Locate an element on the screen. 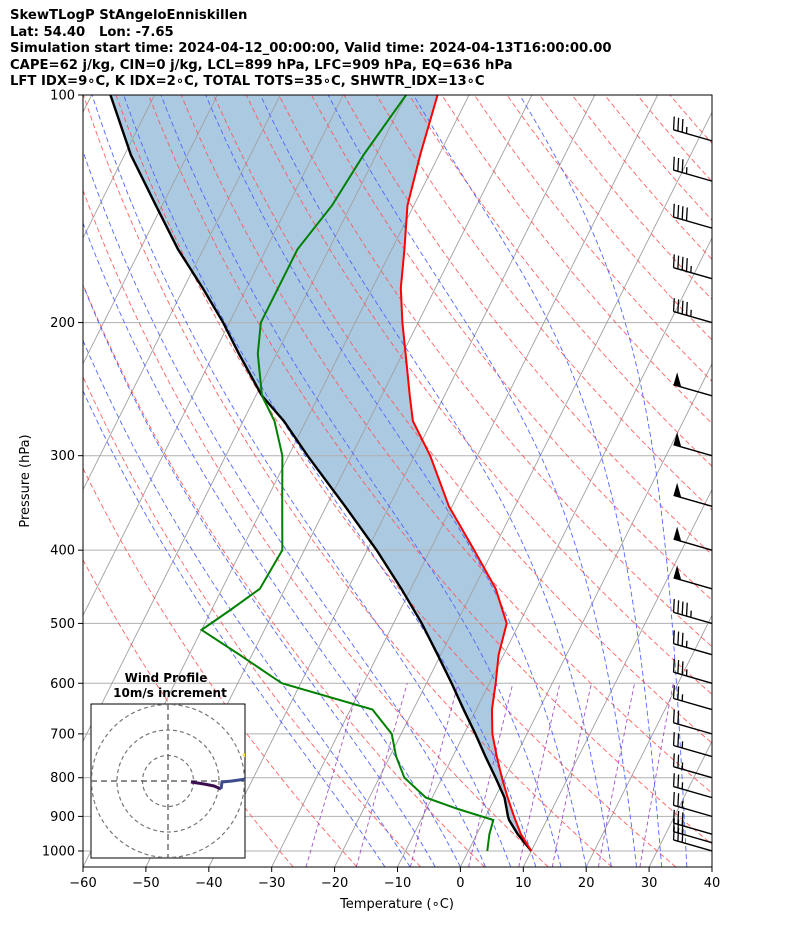 This screenshot has height=937, width=794. inset-subtitle: 10m/s increment is located at coordinates (170, 693).